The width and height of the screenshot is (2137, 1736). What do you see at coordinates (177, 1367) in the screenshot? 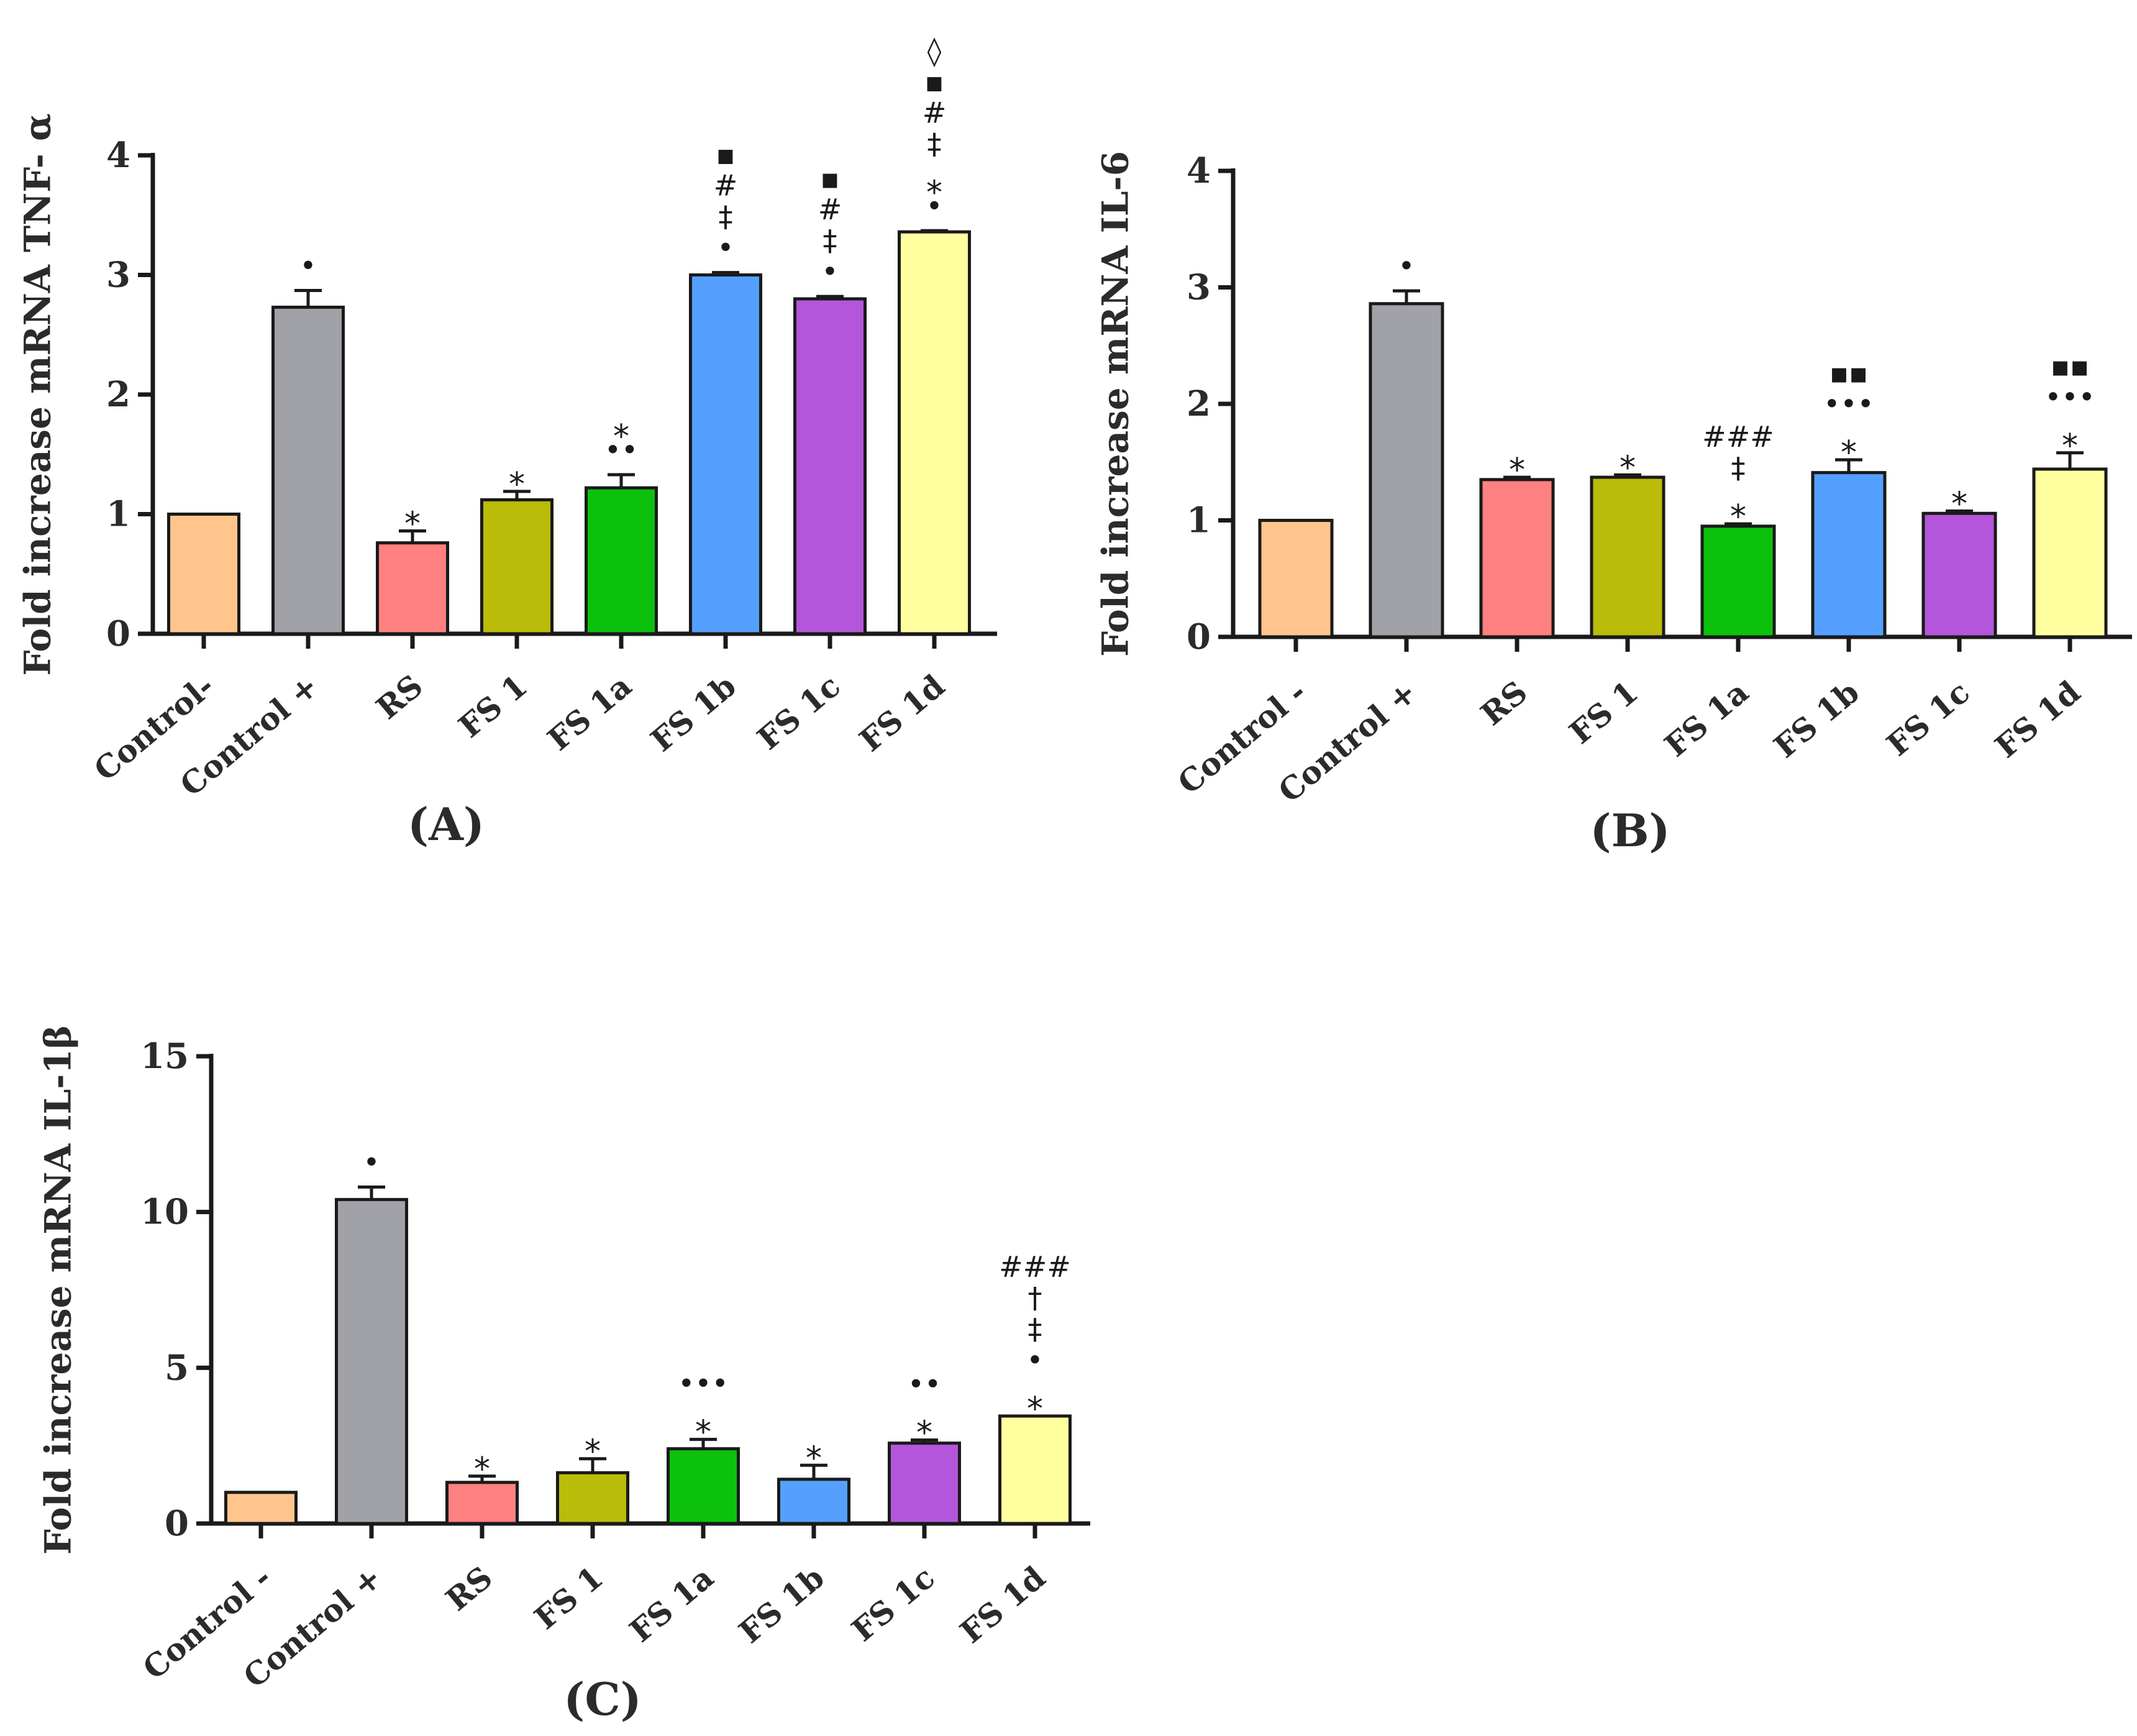
I see `y-tick-label: 5` at bounding box center [177, 1367].